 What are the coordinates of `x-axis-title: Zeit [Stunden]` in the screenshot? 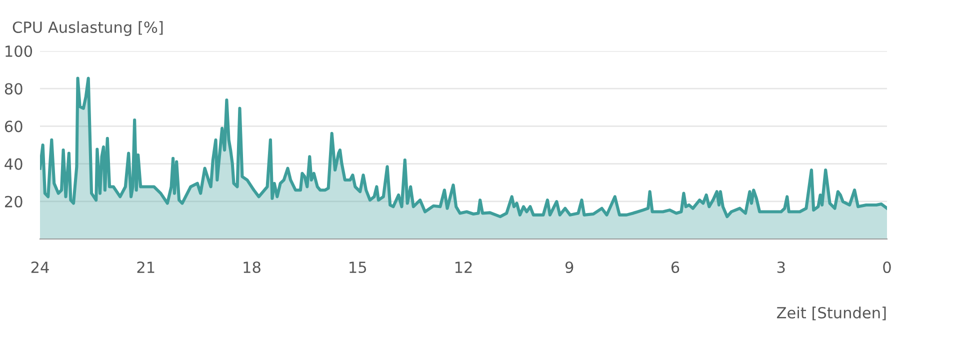 It's located at (831, 313).